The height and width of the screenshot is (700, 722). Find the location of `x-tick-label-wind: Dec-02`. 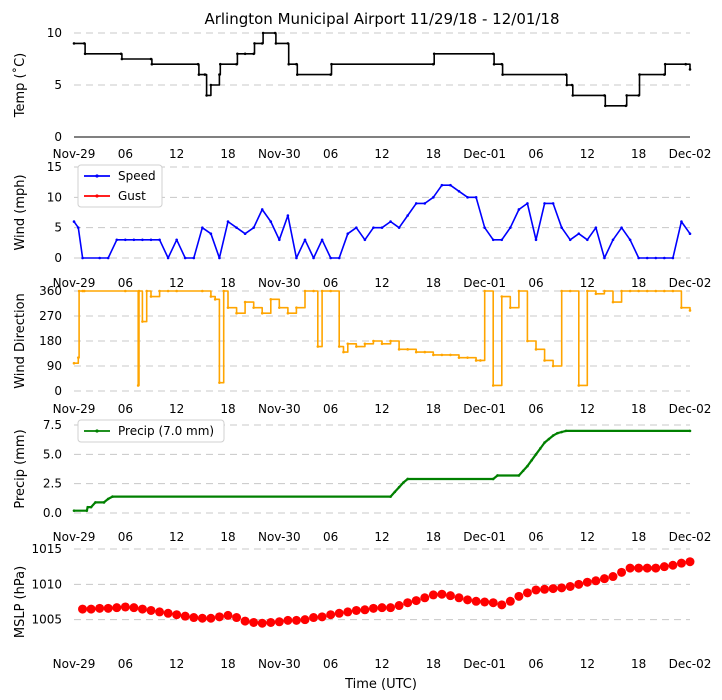

x-tick-label-wind: Dec-02 is located at coordinates (690, 283).